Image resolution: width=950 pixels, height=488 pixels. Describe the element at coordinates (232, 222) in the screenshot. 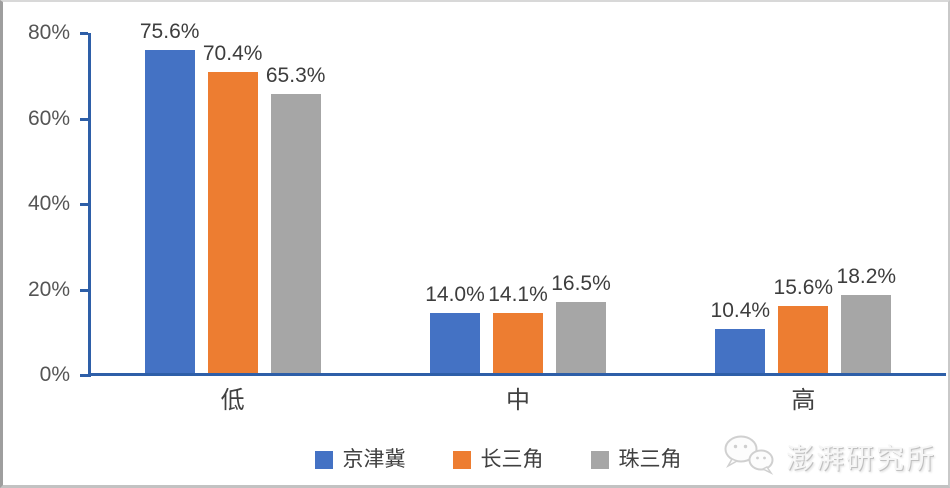

I see `bar-series2-cat1` at that location.